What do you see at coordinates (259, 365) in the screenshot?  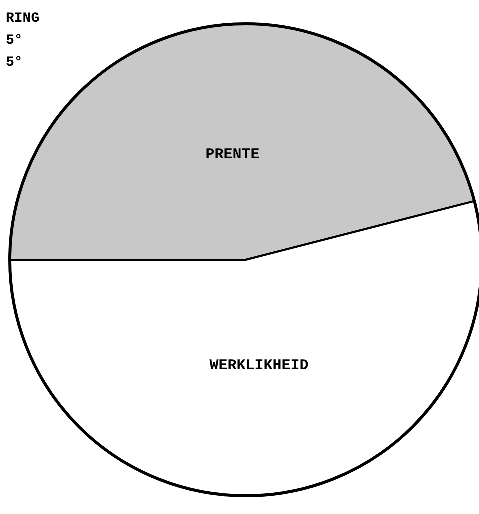 I see `slice-label: WERKLIKHEID` at bounding box center [259, 365].